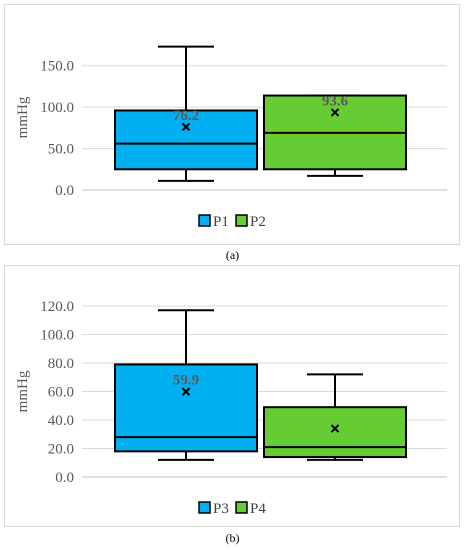 This screenshot has width=465, height=550. Describe the element at coordinates (186, 381) in the screenshot. I see `mean-label: 59.9` at that location.